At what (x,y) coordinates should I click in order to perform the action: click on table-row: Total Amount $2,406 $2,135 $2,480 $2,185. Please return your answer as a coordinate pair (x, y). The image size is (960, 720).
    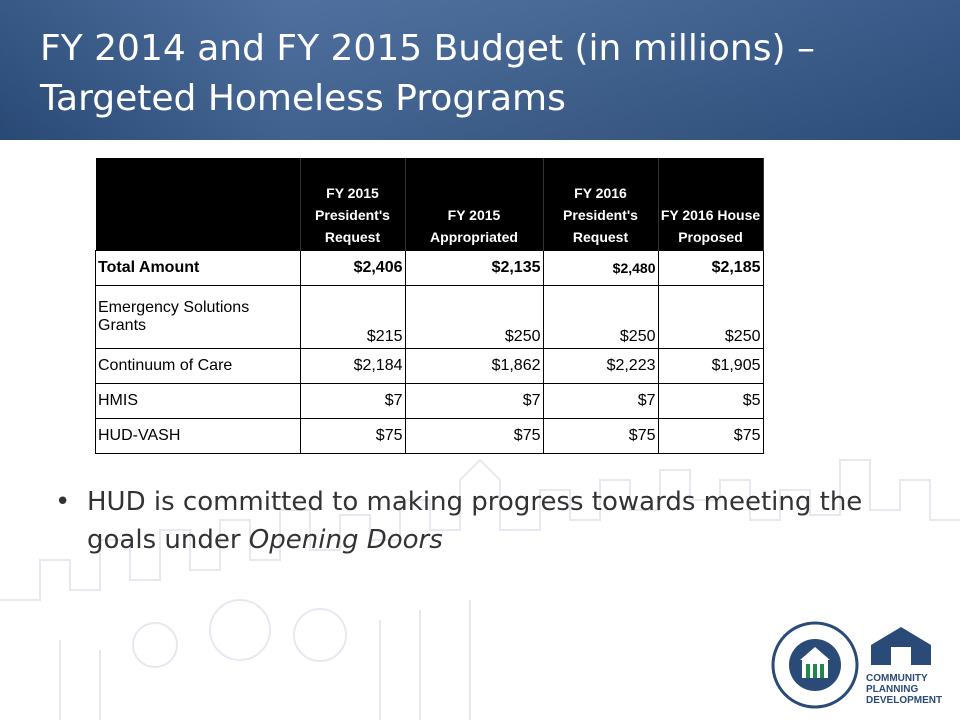
    Looking at the image, I should click on (429, 268).